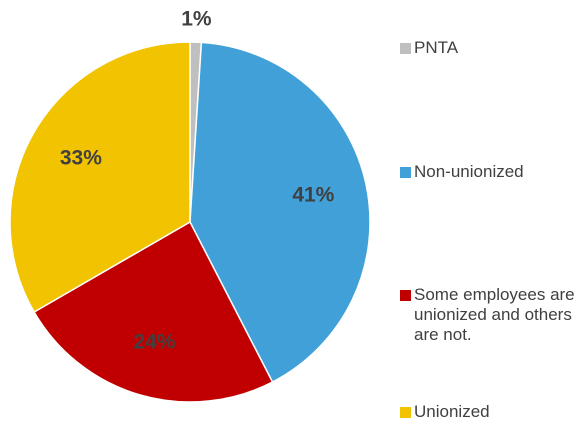 The width and height of the screenshot is (576, 425). What do you see at coordinates (196, 19) in the screenshot?
I see `data-label: 1%` at bounding box center [196, 19].